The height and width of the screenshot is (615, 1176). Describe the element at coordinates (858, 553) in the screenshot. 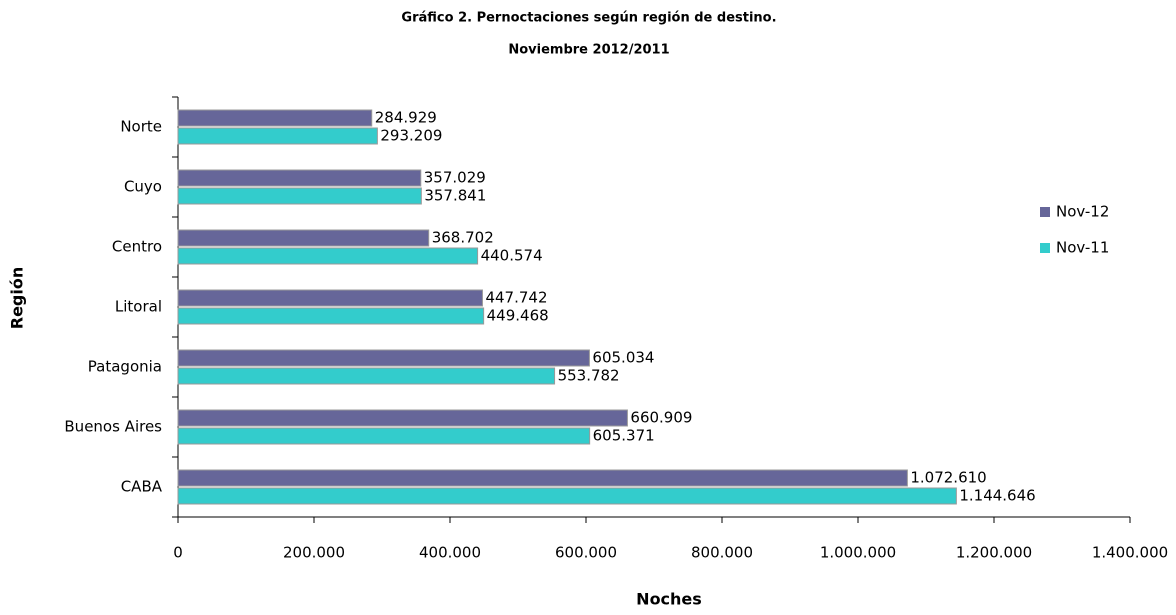

I see `x-tick-label: 1.000.000` at that location.